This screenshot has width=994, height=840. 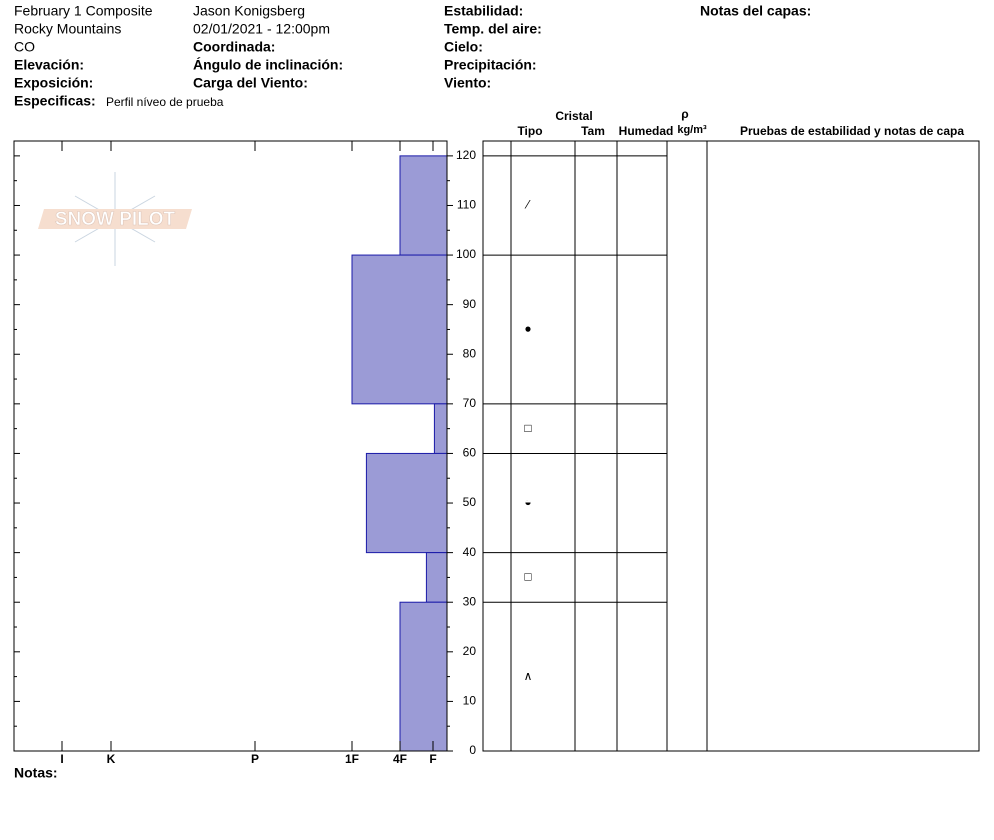 What do you see at coordinates (261, 29) in the screenshot?
I see `datetime: 02/01/2021 - 12:00pm` at bounding box center [261, 29].